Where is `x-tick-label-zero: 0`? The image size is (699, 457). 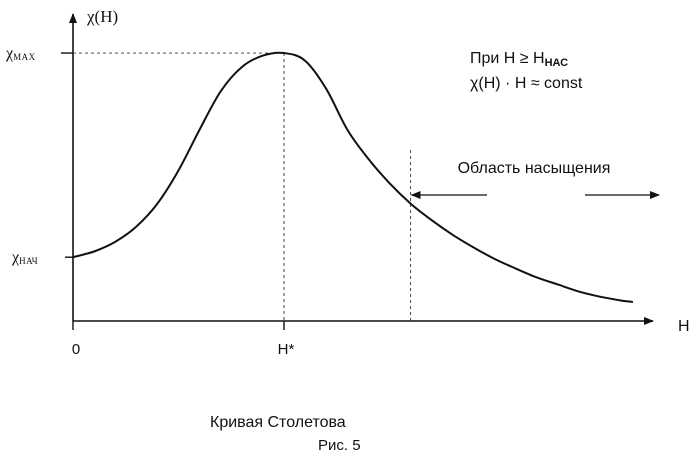
x-tick-label-zero: 0 is located at coordinates (76, 349).